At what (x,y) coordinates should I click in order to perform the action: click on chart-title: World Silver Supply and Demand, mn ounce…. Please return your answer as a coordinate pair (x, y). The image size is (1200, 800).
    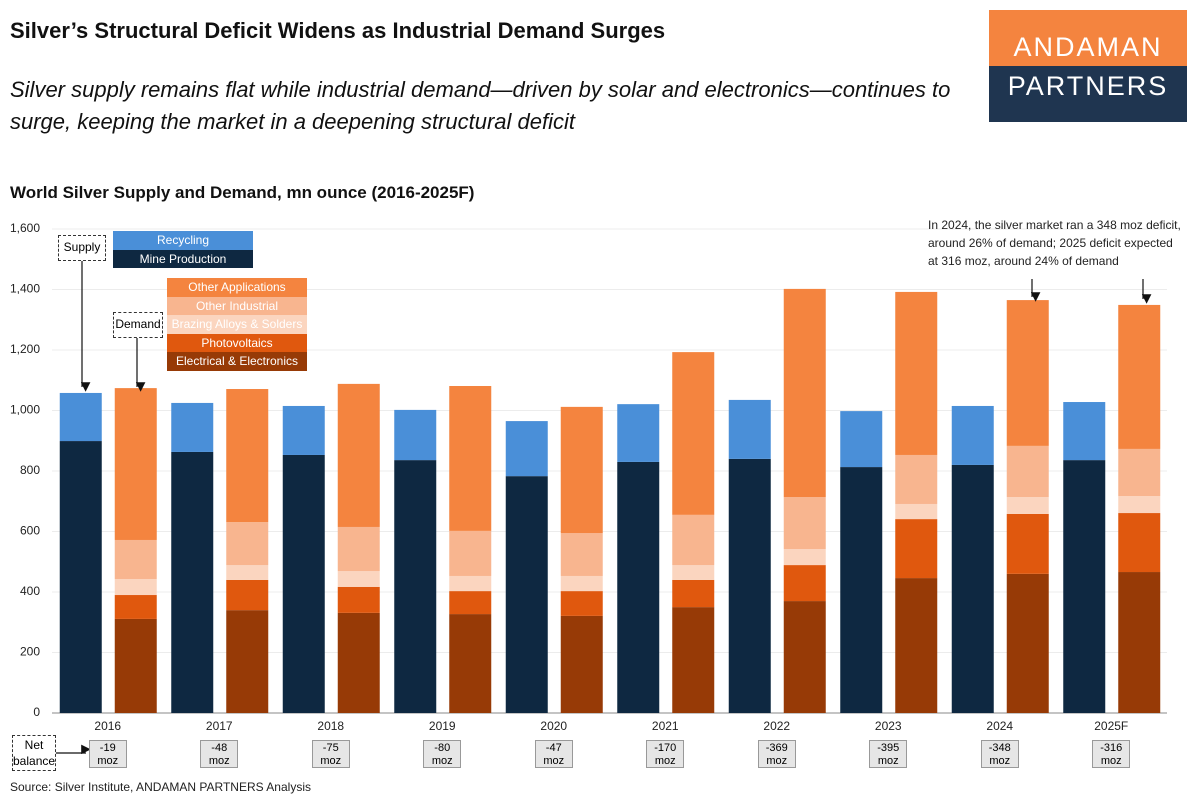
    Looking at the image, I should click on (242, 192).